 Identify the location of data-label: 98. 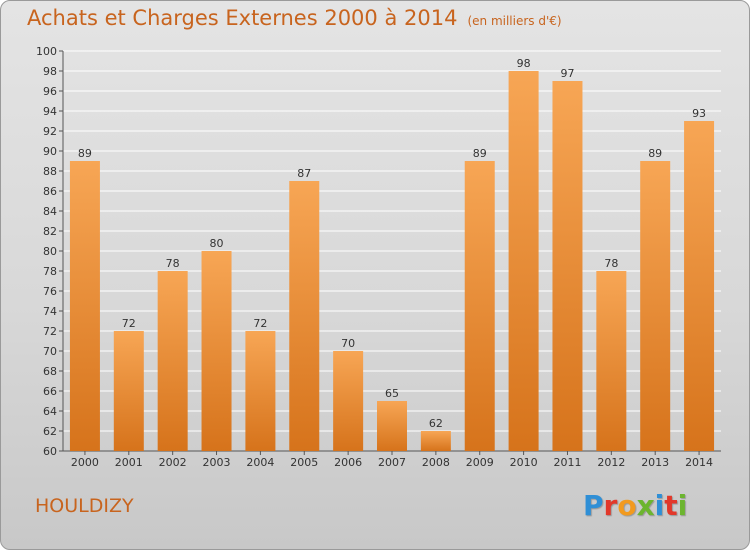
(524, 63).